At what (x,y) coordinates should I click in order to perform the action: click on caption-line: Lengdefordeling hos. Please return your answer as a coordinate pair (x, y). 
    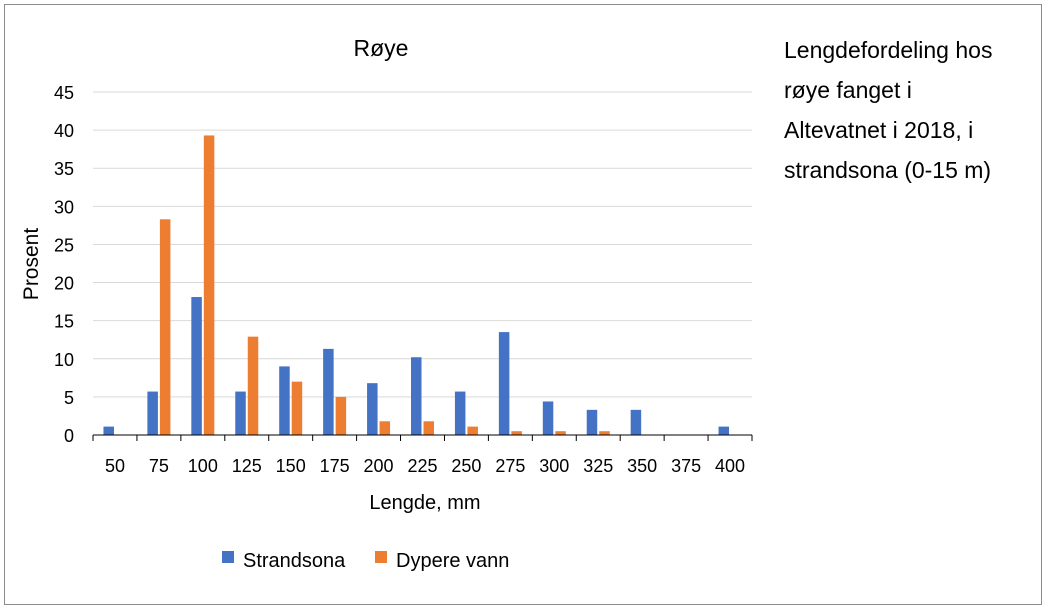
    Looking at the image, I should click on (888, 50).